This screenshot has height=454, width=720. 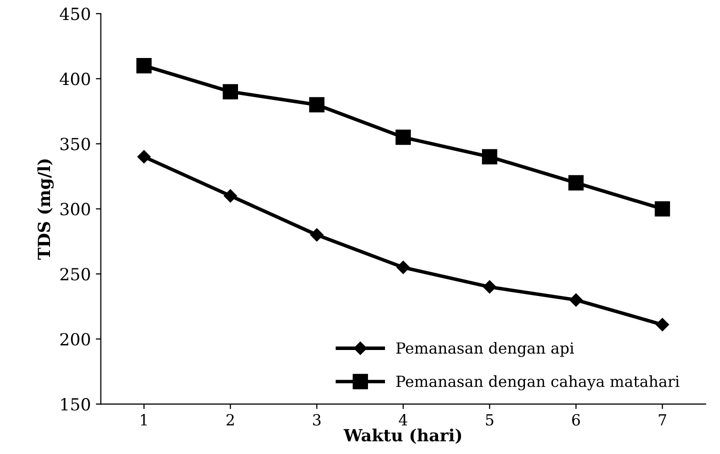 I want to click on y-tick-label: 200, so click(x=75, y=339).